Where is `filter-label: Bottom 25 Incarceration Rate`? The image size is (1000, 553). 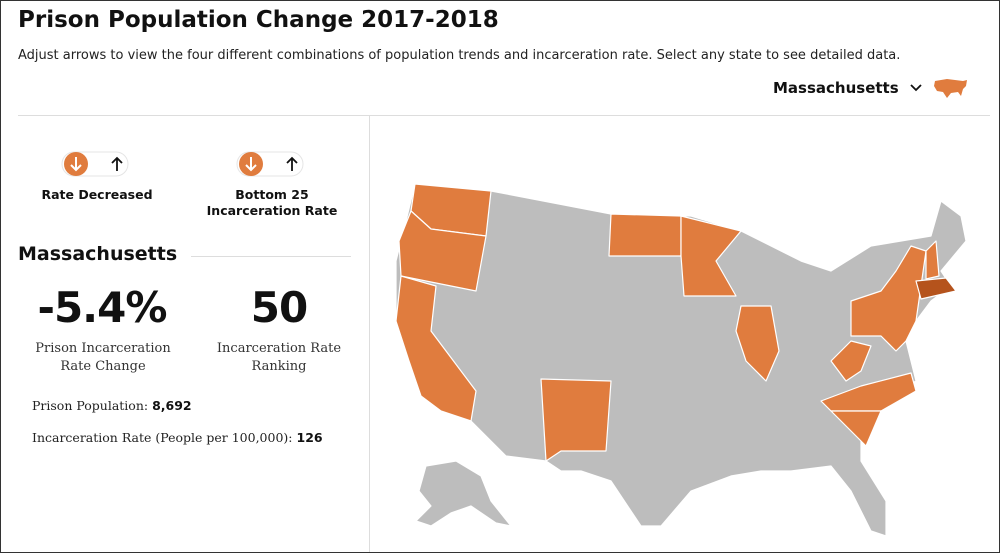 filter-label: Bottom 25 Incarceration Rate is located at coordinates (272, 202).